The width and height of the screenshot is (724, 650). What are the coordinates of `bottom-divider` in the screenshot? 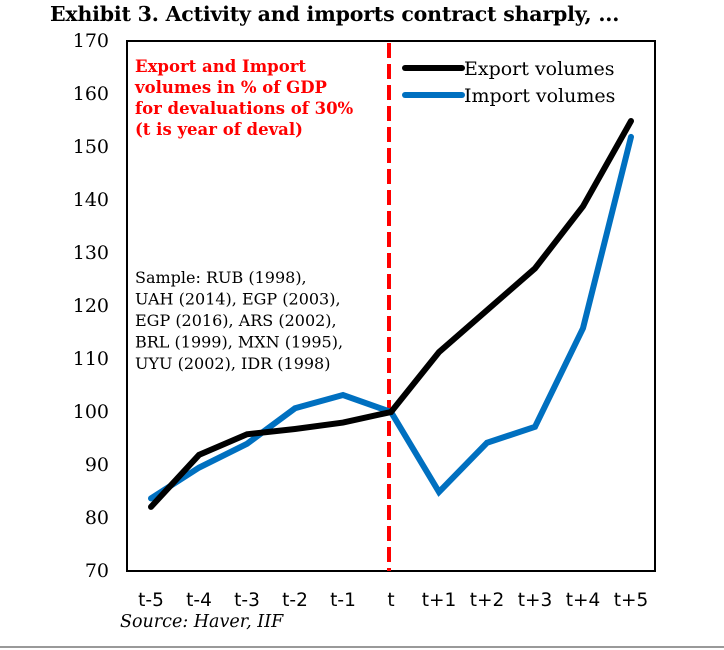 It's located at (362, 647).